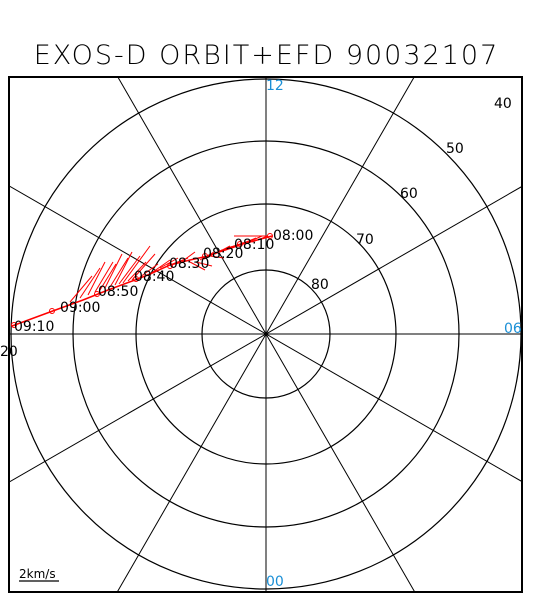  Describe the element at coordinates (409, 194) in the screenshot. I see `latitude-label-60: 60` at that location.